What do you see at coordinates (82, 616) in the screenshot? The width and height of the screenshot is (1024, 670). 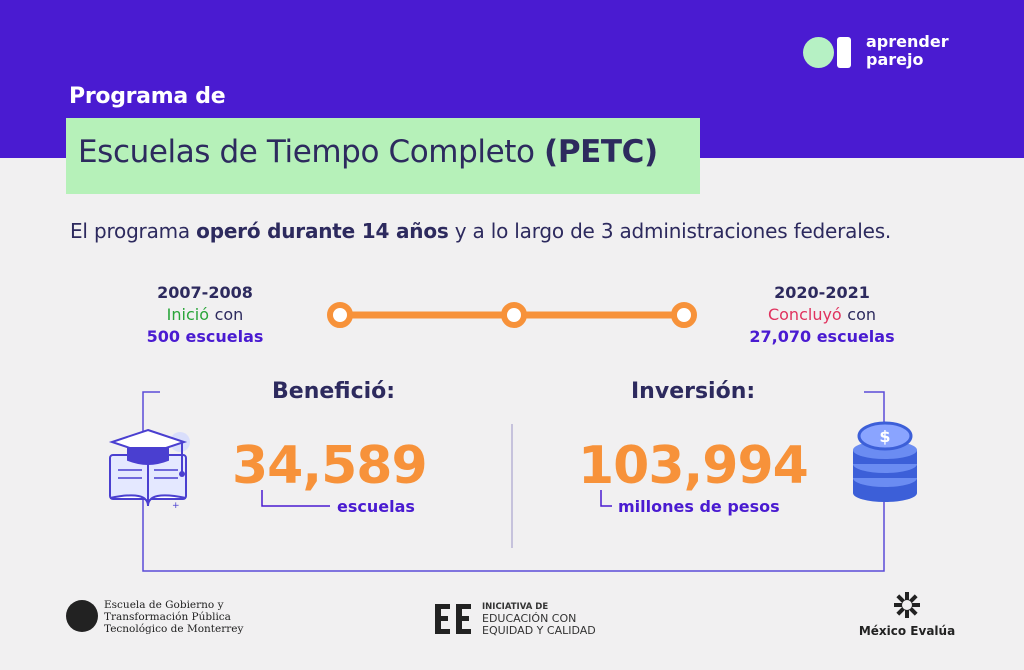 I see `egob-emblem-icon` at bounding box center [82, 616].